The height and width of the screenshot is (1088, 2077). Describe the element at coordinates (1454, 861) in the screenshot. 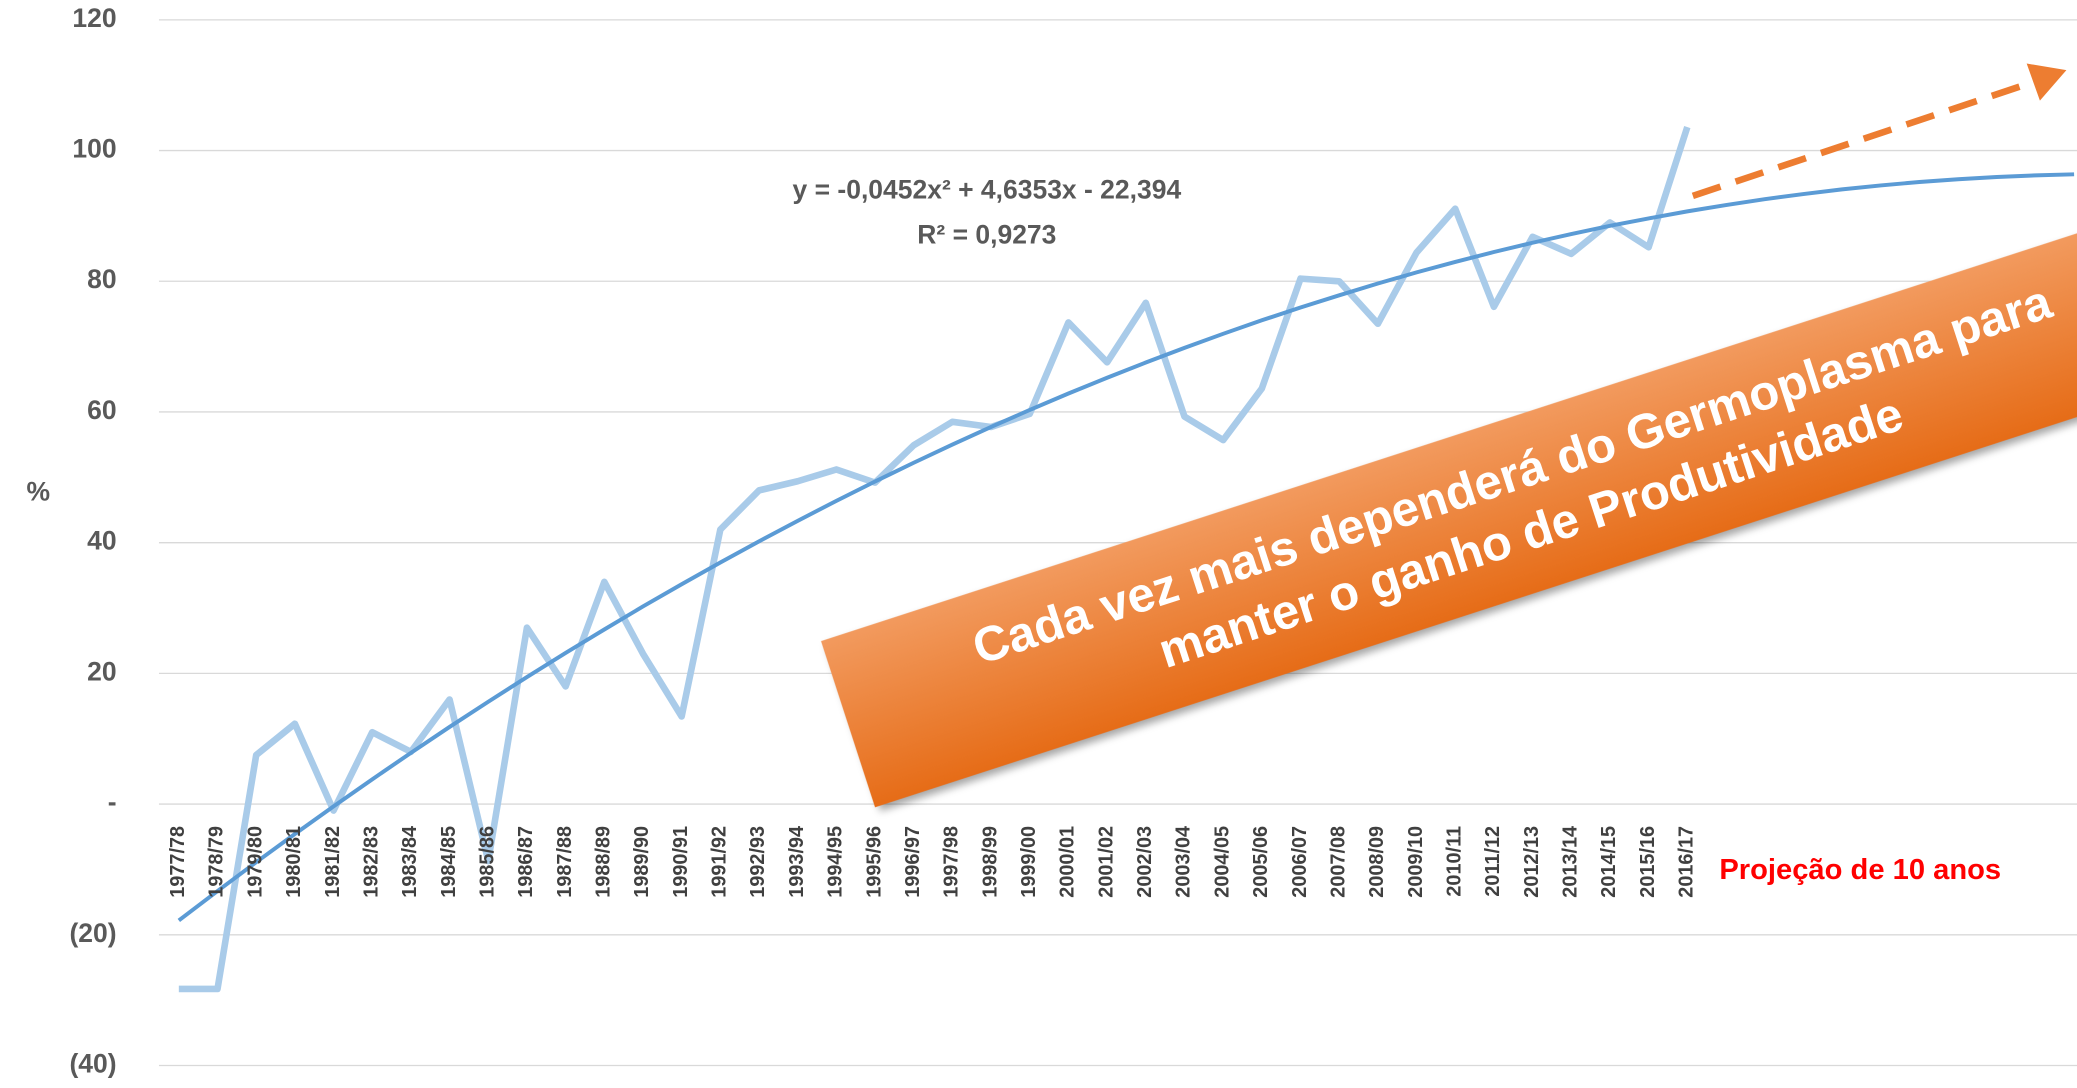

I see `x-tick-label: 2010/11` at that location.